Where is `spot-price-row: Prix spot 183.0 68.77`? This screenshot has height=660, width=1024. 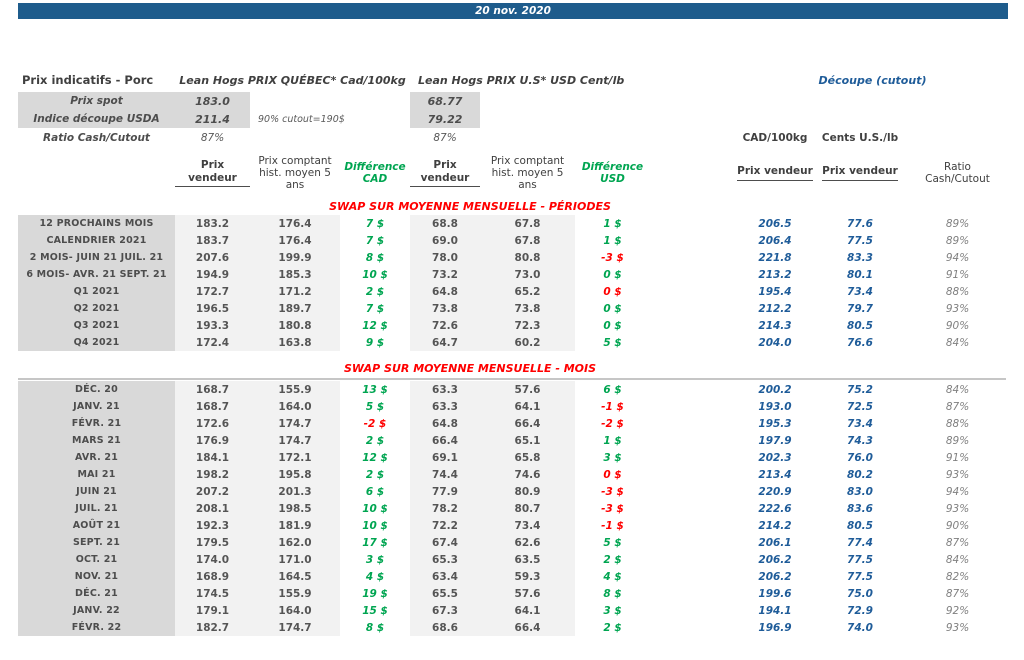
spot-price-row: Prix spot 183.0 68.77 is located at coordinates (514, 101).